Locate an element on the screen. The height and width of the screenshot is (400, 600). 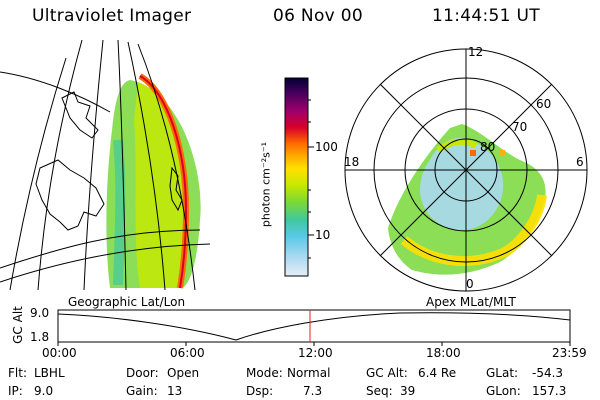
x-tick-1800: 18:00 is located at coordinates (443, 353).